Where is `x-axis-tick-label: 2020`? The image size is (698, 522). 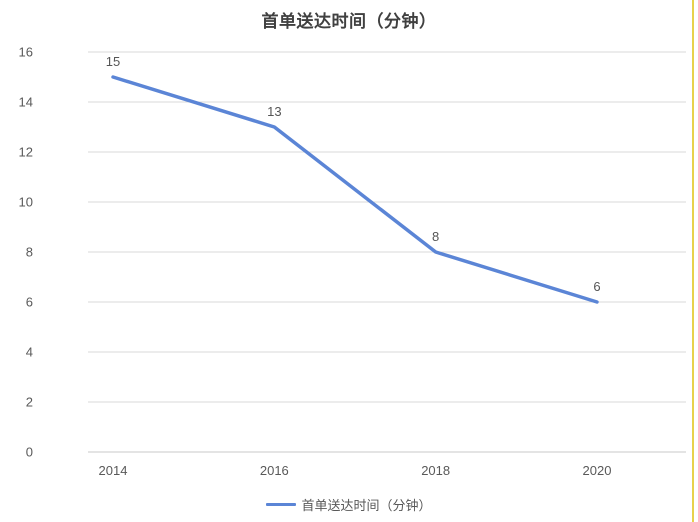 x-axis-tick-label: 2020 is located at coordinates (597, 470).